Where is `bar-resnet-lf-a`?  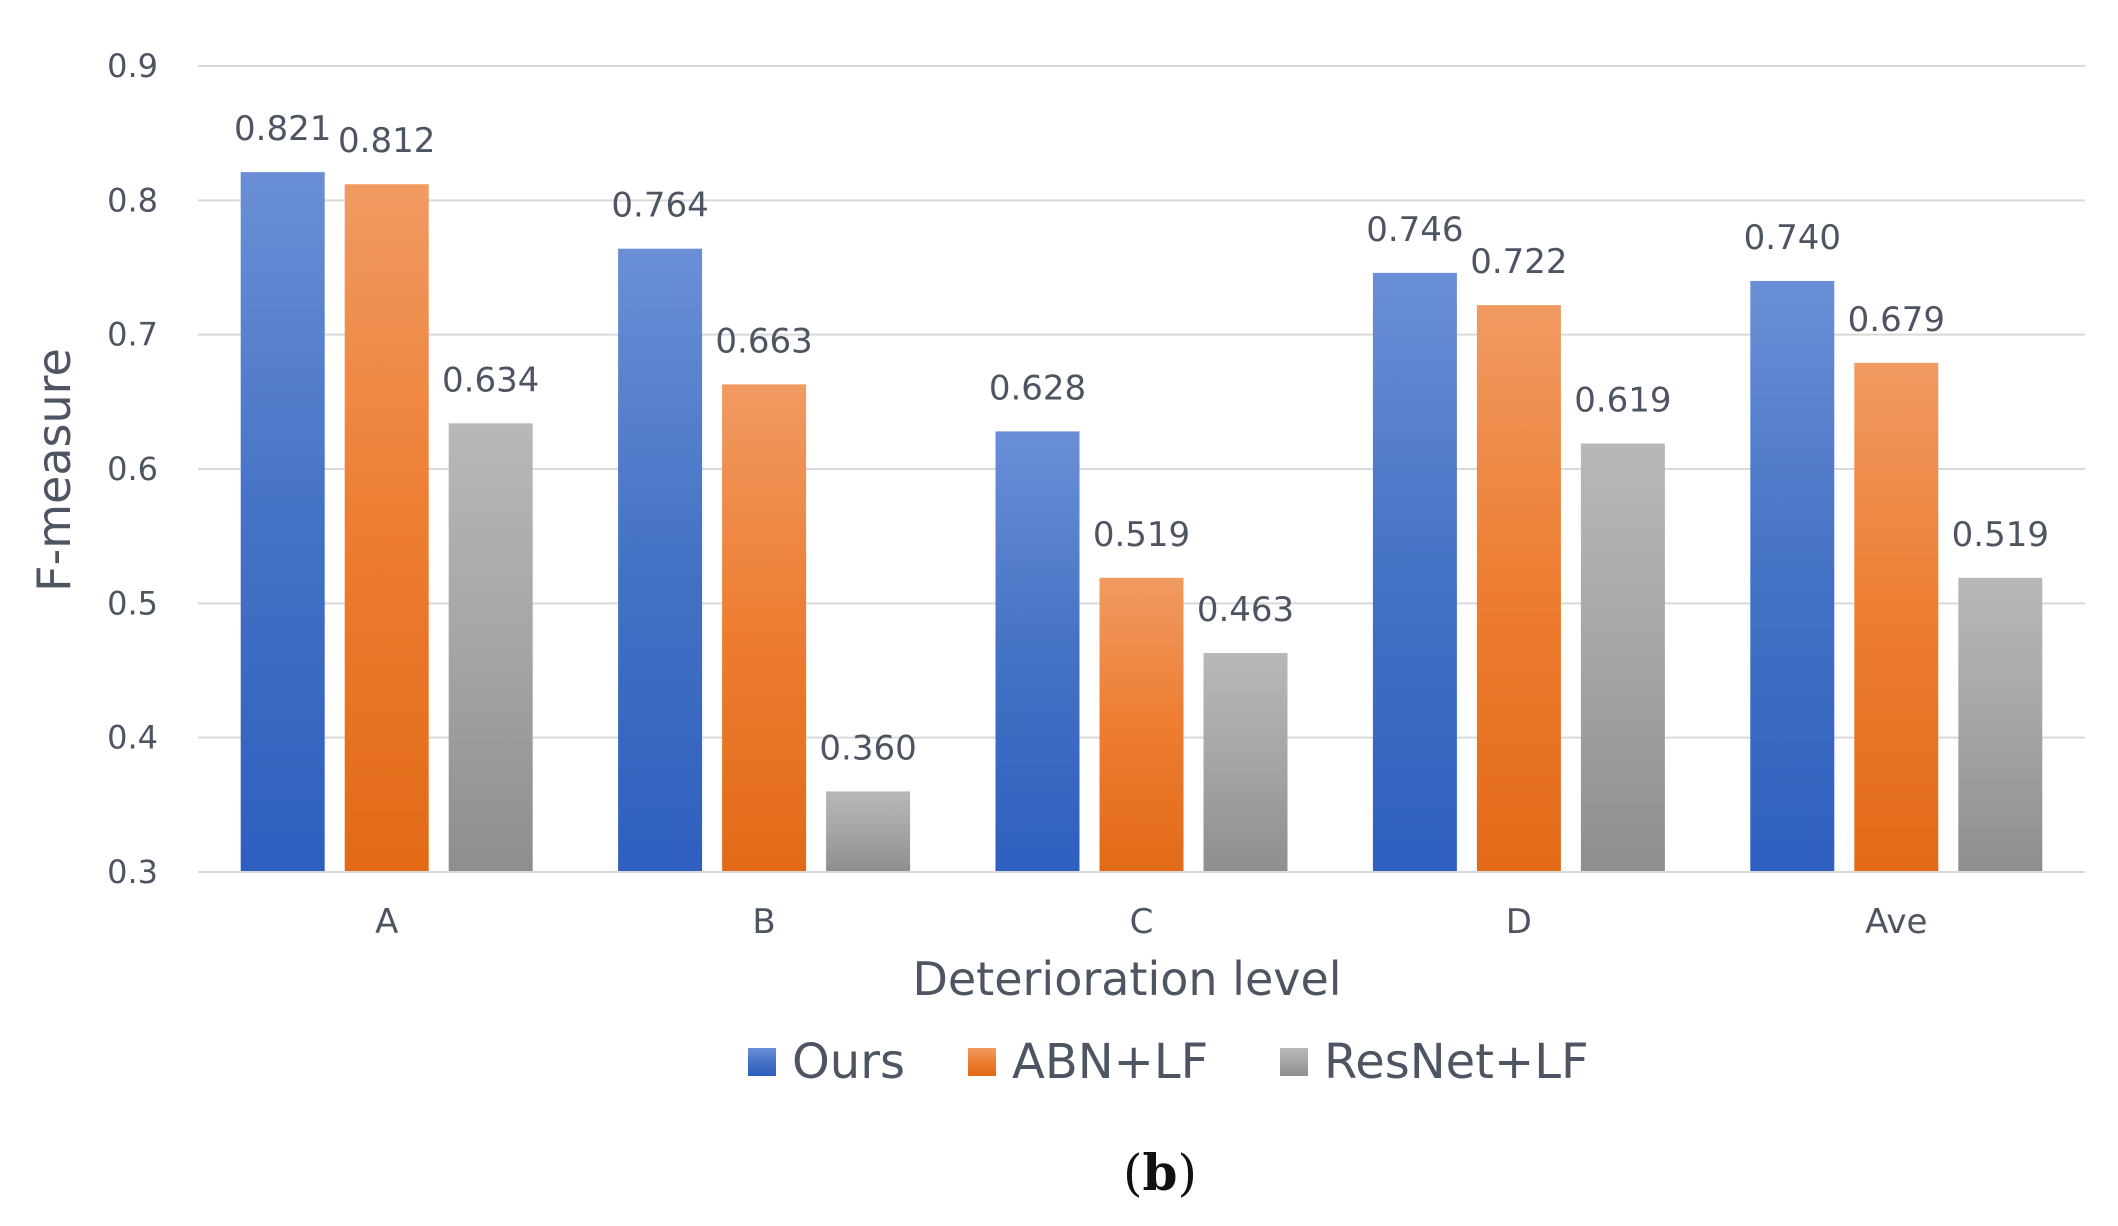
bar-resnet-lf-a is located at coordinates (490, 647).